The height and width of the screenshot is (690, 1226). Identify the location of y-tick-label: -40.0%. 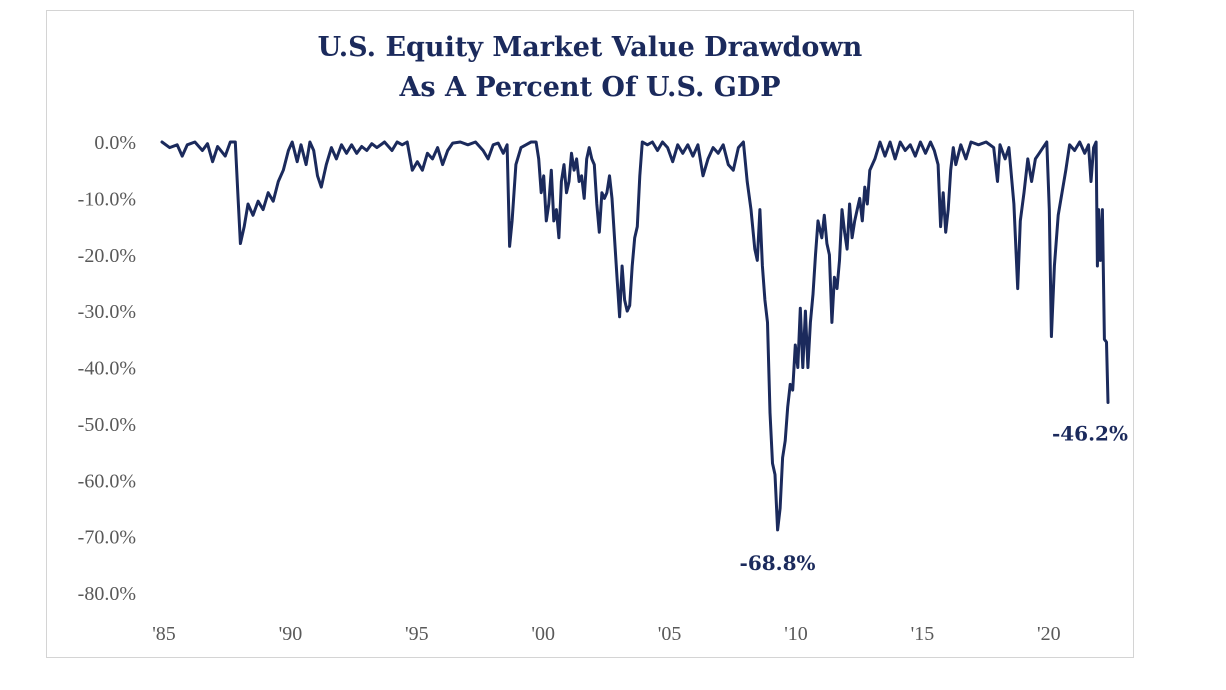
(107, 369).